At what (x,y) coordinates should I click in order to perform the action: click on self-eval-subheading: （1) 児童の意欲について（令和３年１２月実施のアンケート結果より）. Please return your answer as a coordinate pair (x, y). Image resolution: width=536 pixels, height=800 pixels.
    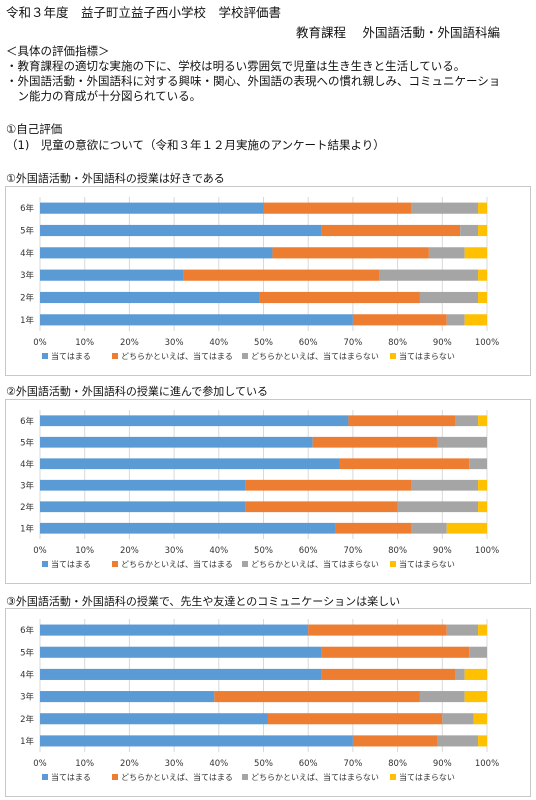
    Looking at the image, I should click on (195, 145).